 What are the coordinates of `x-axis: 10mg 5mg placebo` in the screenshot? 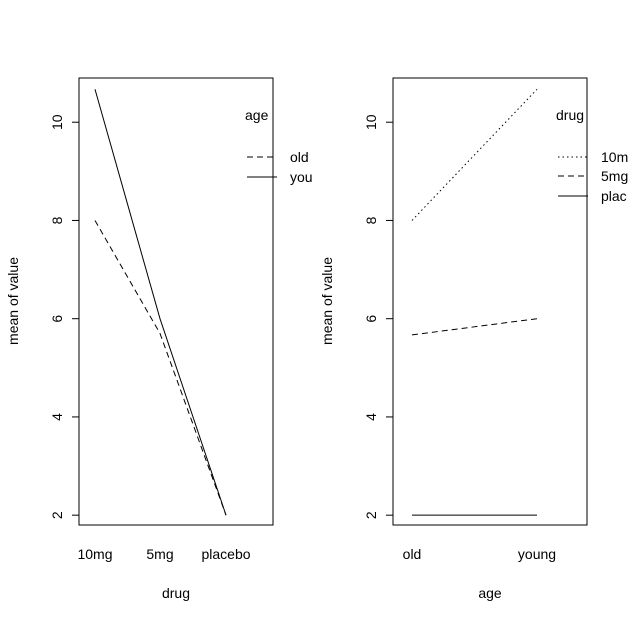 It's located at (163, 554).